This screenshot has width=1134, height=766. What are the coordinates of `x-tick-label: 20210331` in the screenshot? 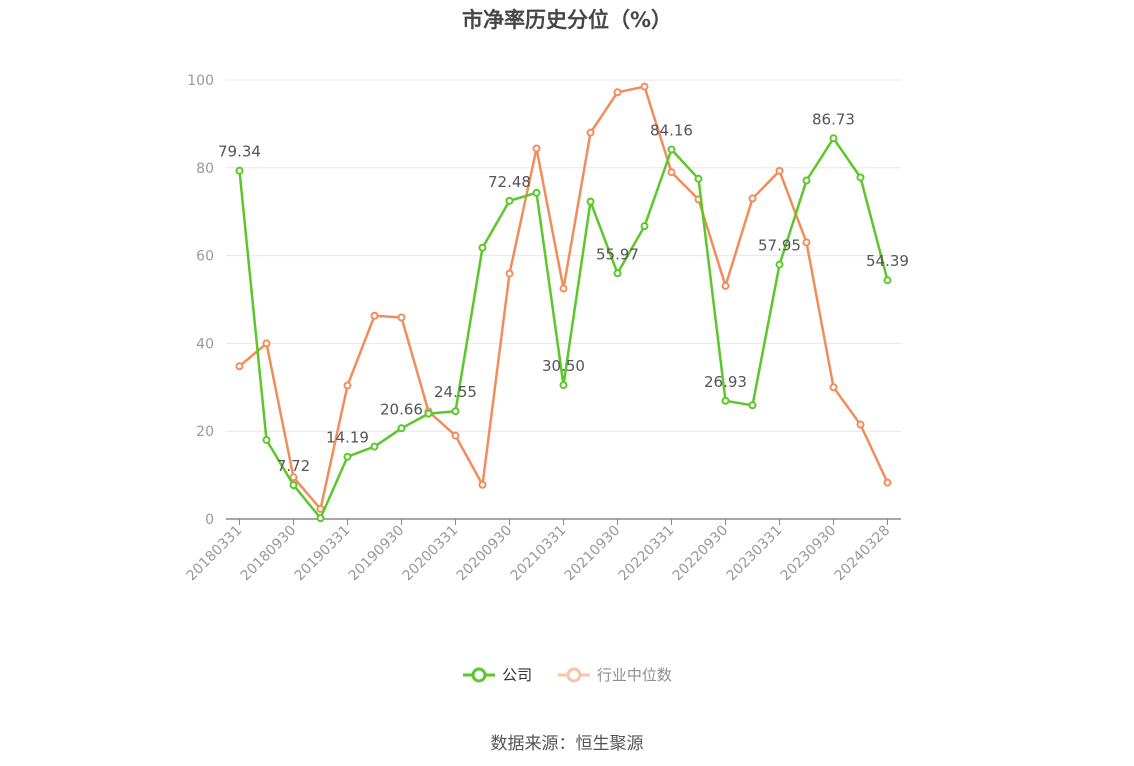 It's located at (539, 554).